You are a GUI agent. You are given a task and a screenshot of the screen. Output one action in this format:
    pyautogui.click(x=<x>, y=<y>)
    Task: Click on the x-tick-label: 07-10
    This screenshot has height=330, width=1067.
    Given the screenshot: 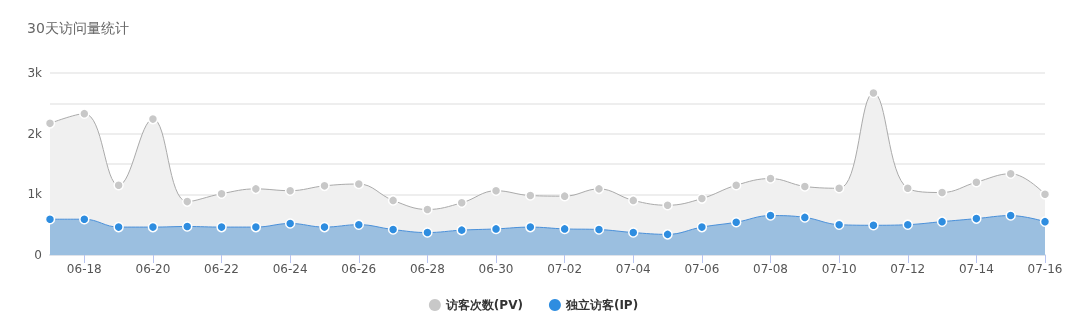 What is the action you would take?
    pyautogui.click(x=839, y=269)
    